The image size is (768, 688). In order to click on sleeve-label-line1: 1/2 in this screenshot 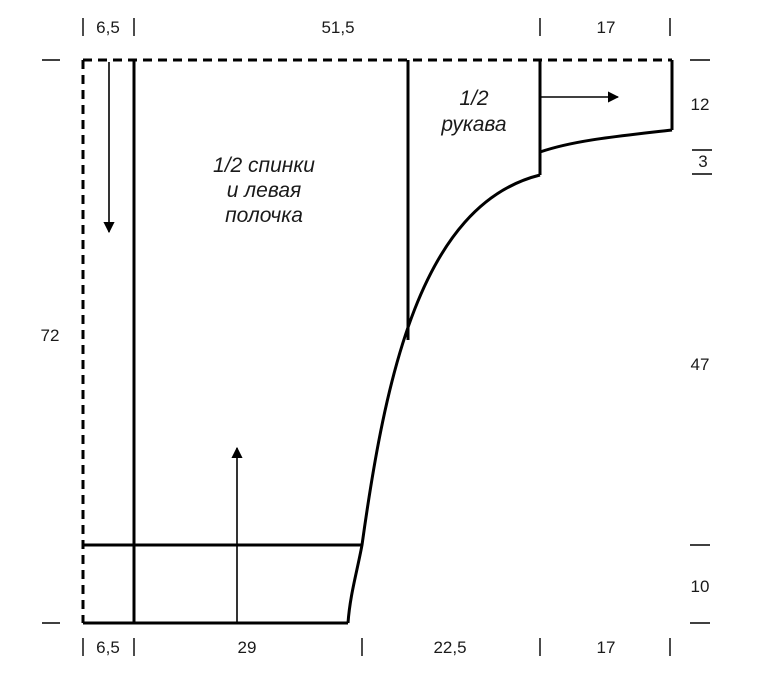, I will do `click(474, 98)`.